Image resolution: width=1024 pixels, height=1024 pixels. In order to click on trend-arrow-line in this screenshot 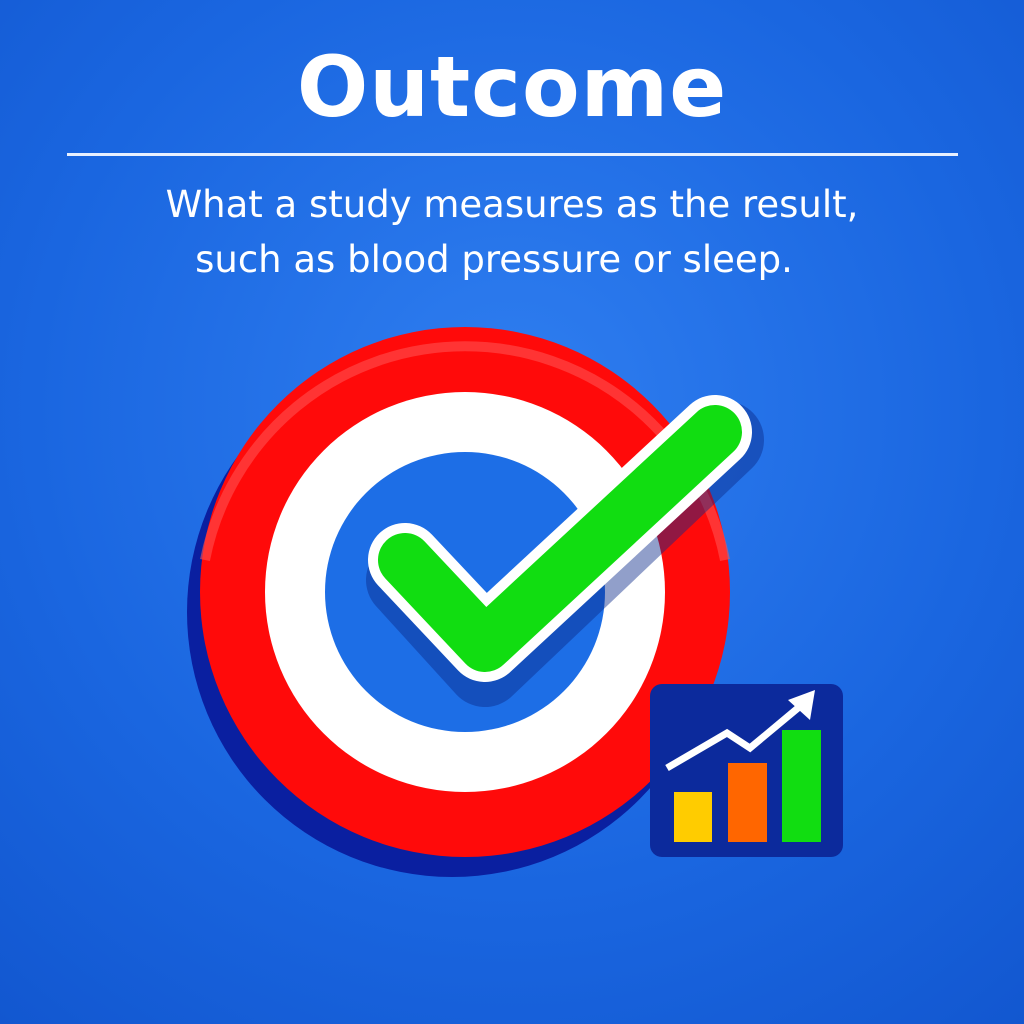, I will do `click(733, 738)`.